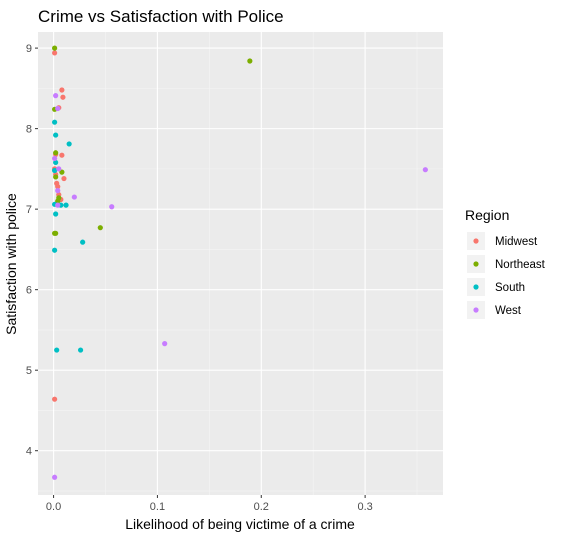 The image size is (564, 539). I want to click on y-axis-title: Satisfaction with police, so click(11, 264).